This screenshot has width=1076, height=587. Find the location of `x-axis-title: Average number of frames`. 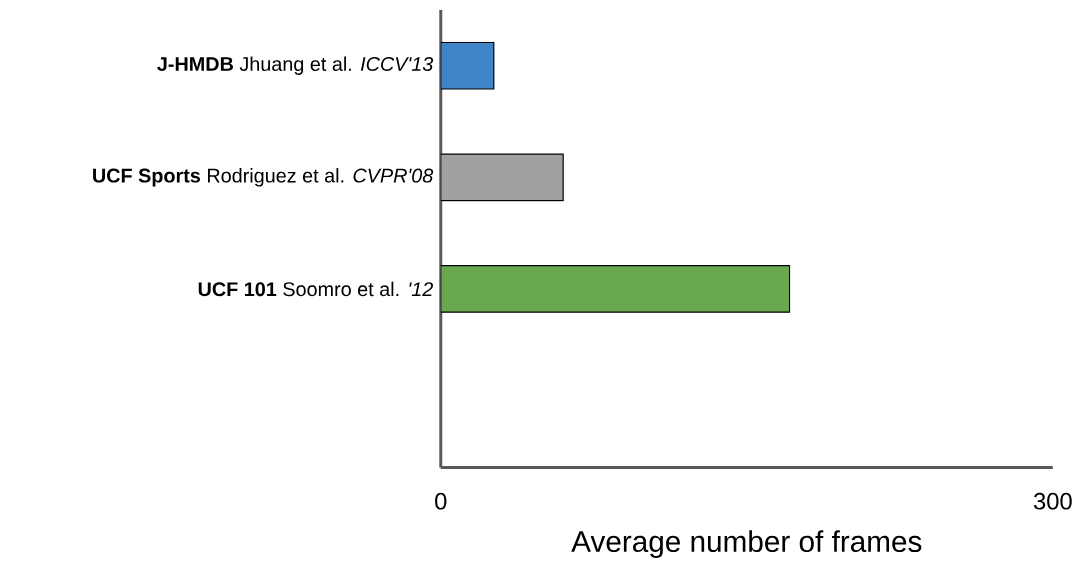

x-axis-title: Average number of frames is located at coordinates (746, 544).